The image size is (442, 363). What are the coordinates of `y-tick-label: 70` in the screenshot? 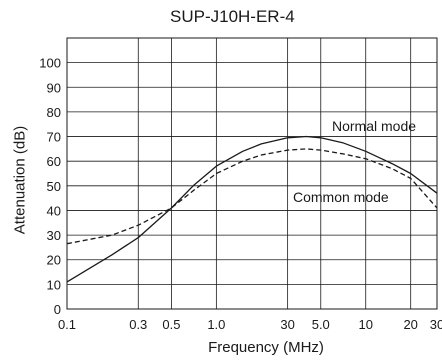 It's located at (54, 137).